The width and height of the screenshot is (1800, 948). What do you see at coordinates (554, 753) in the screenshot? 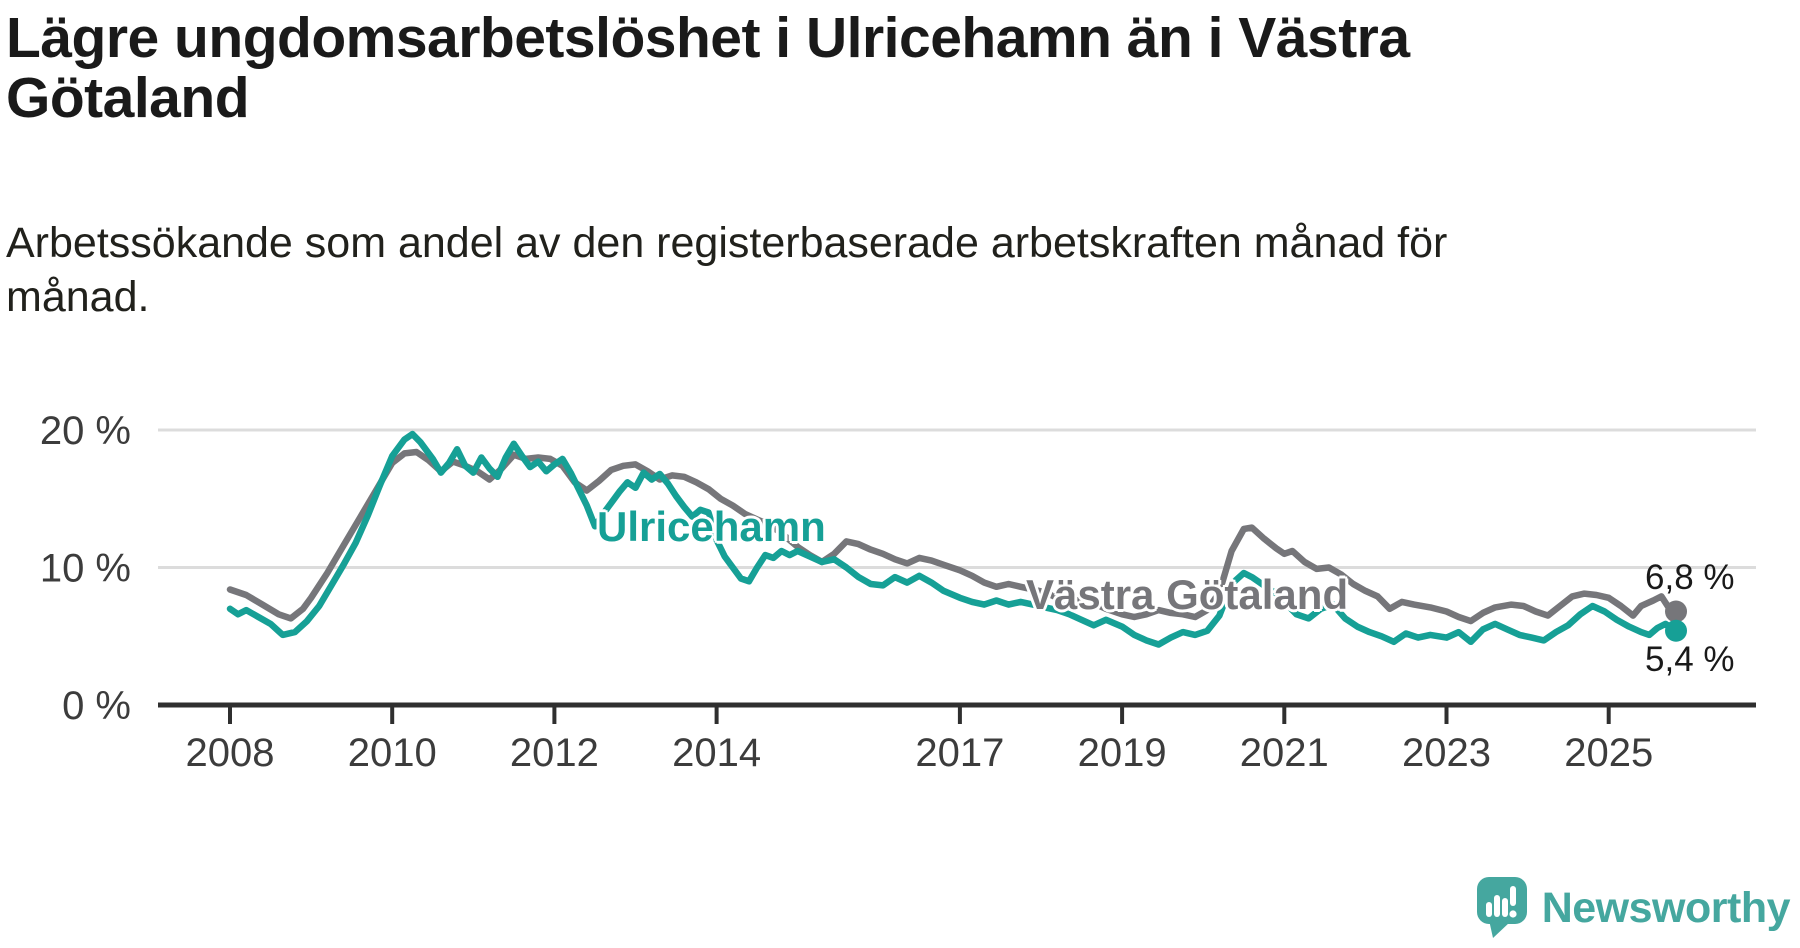
I see `svg-text: 2012` at bounding box center [554, 753].